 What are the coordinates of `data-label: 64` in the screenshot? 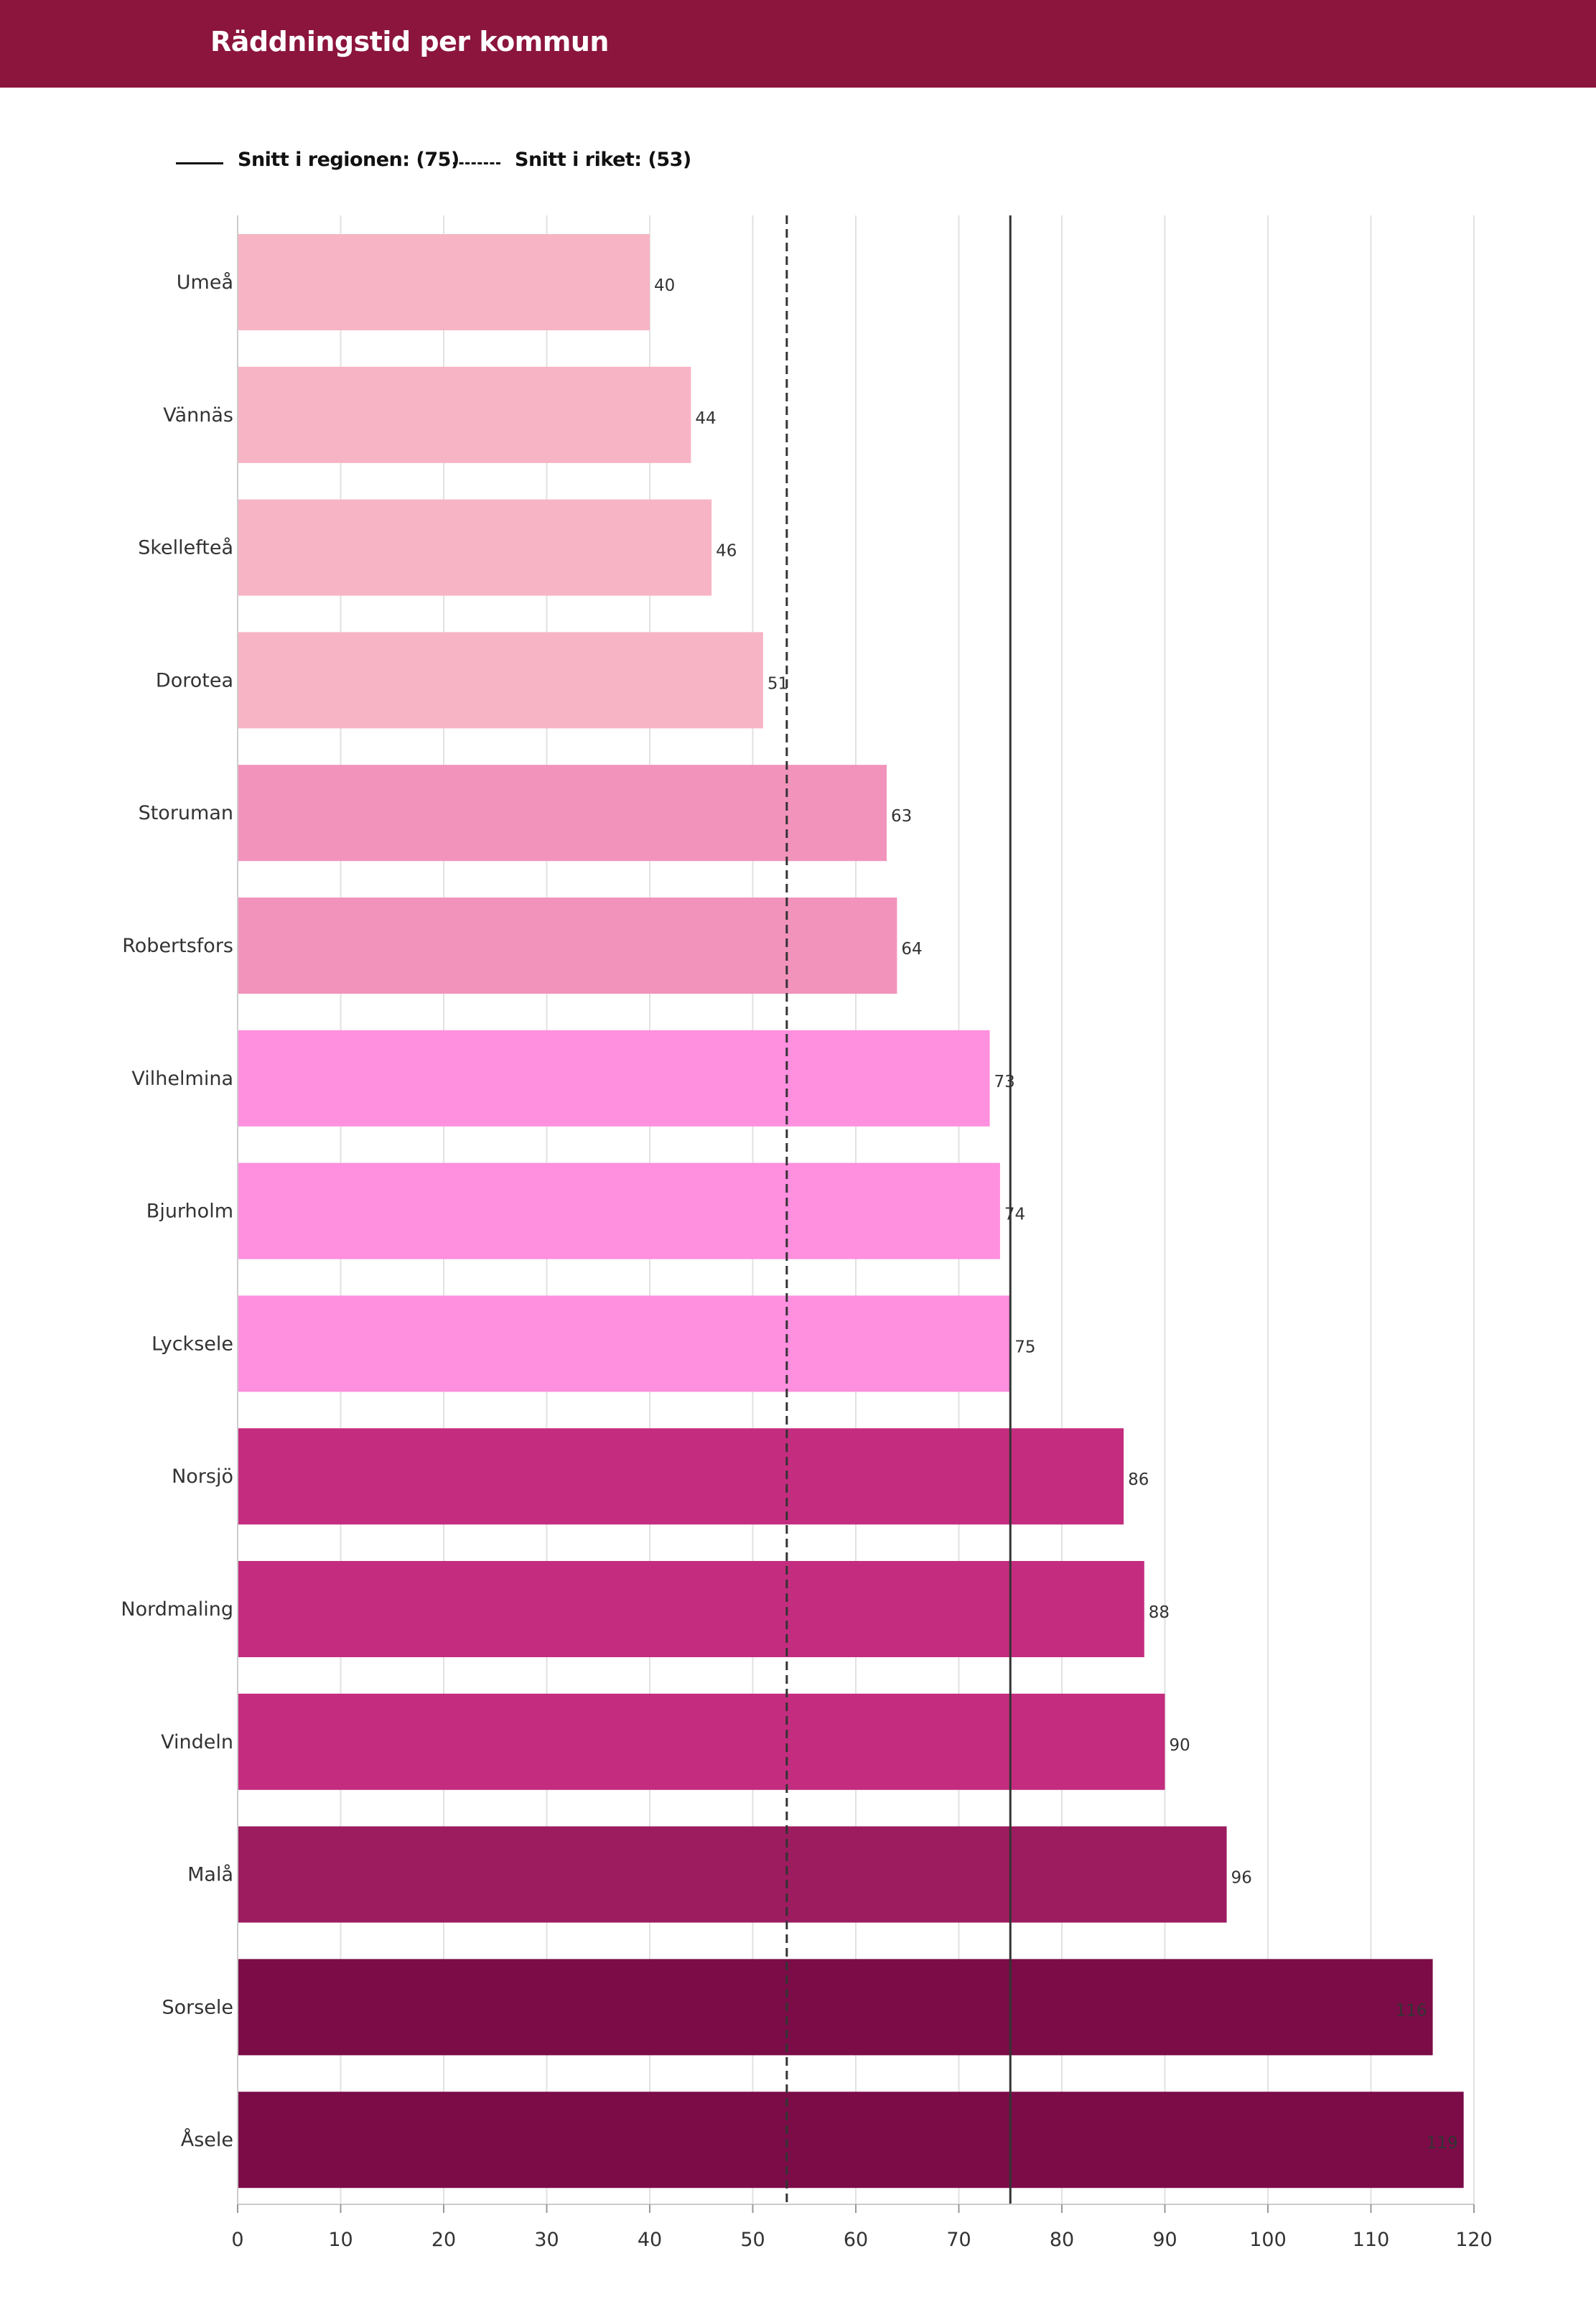 It's located at (911, 950).